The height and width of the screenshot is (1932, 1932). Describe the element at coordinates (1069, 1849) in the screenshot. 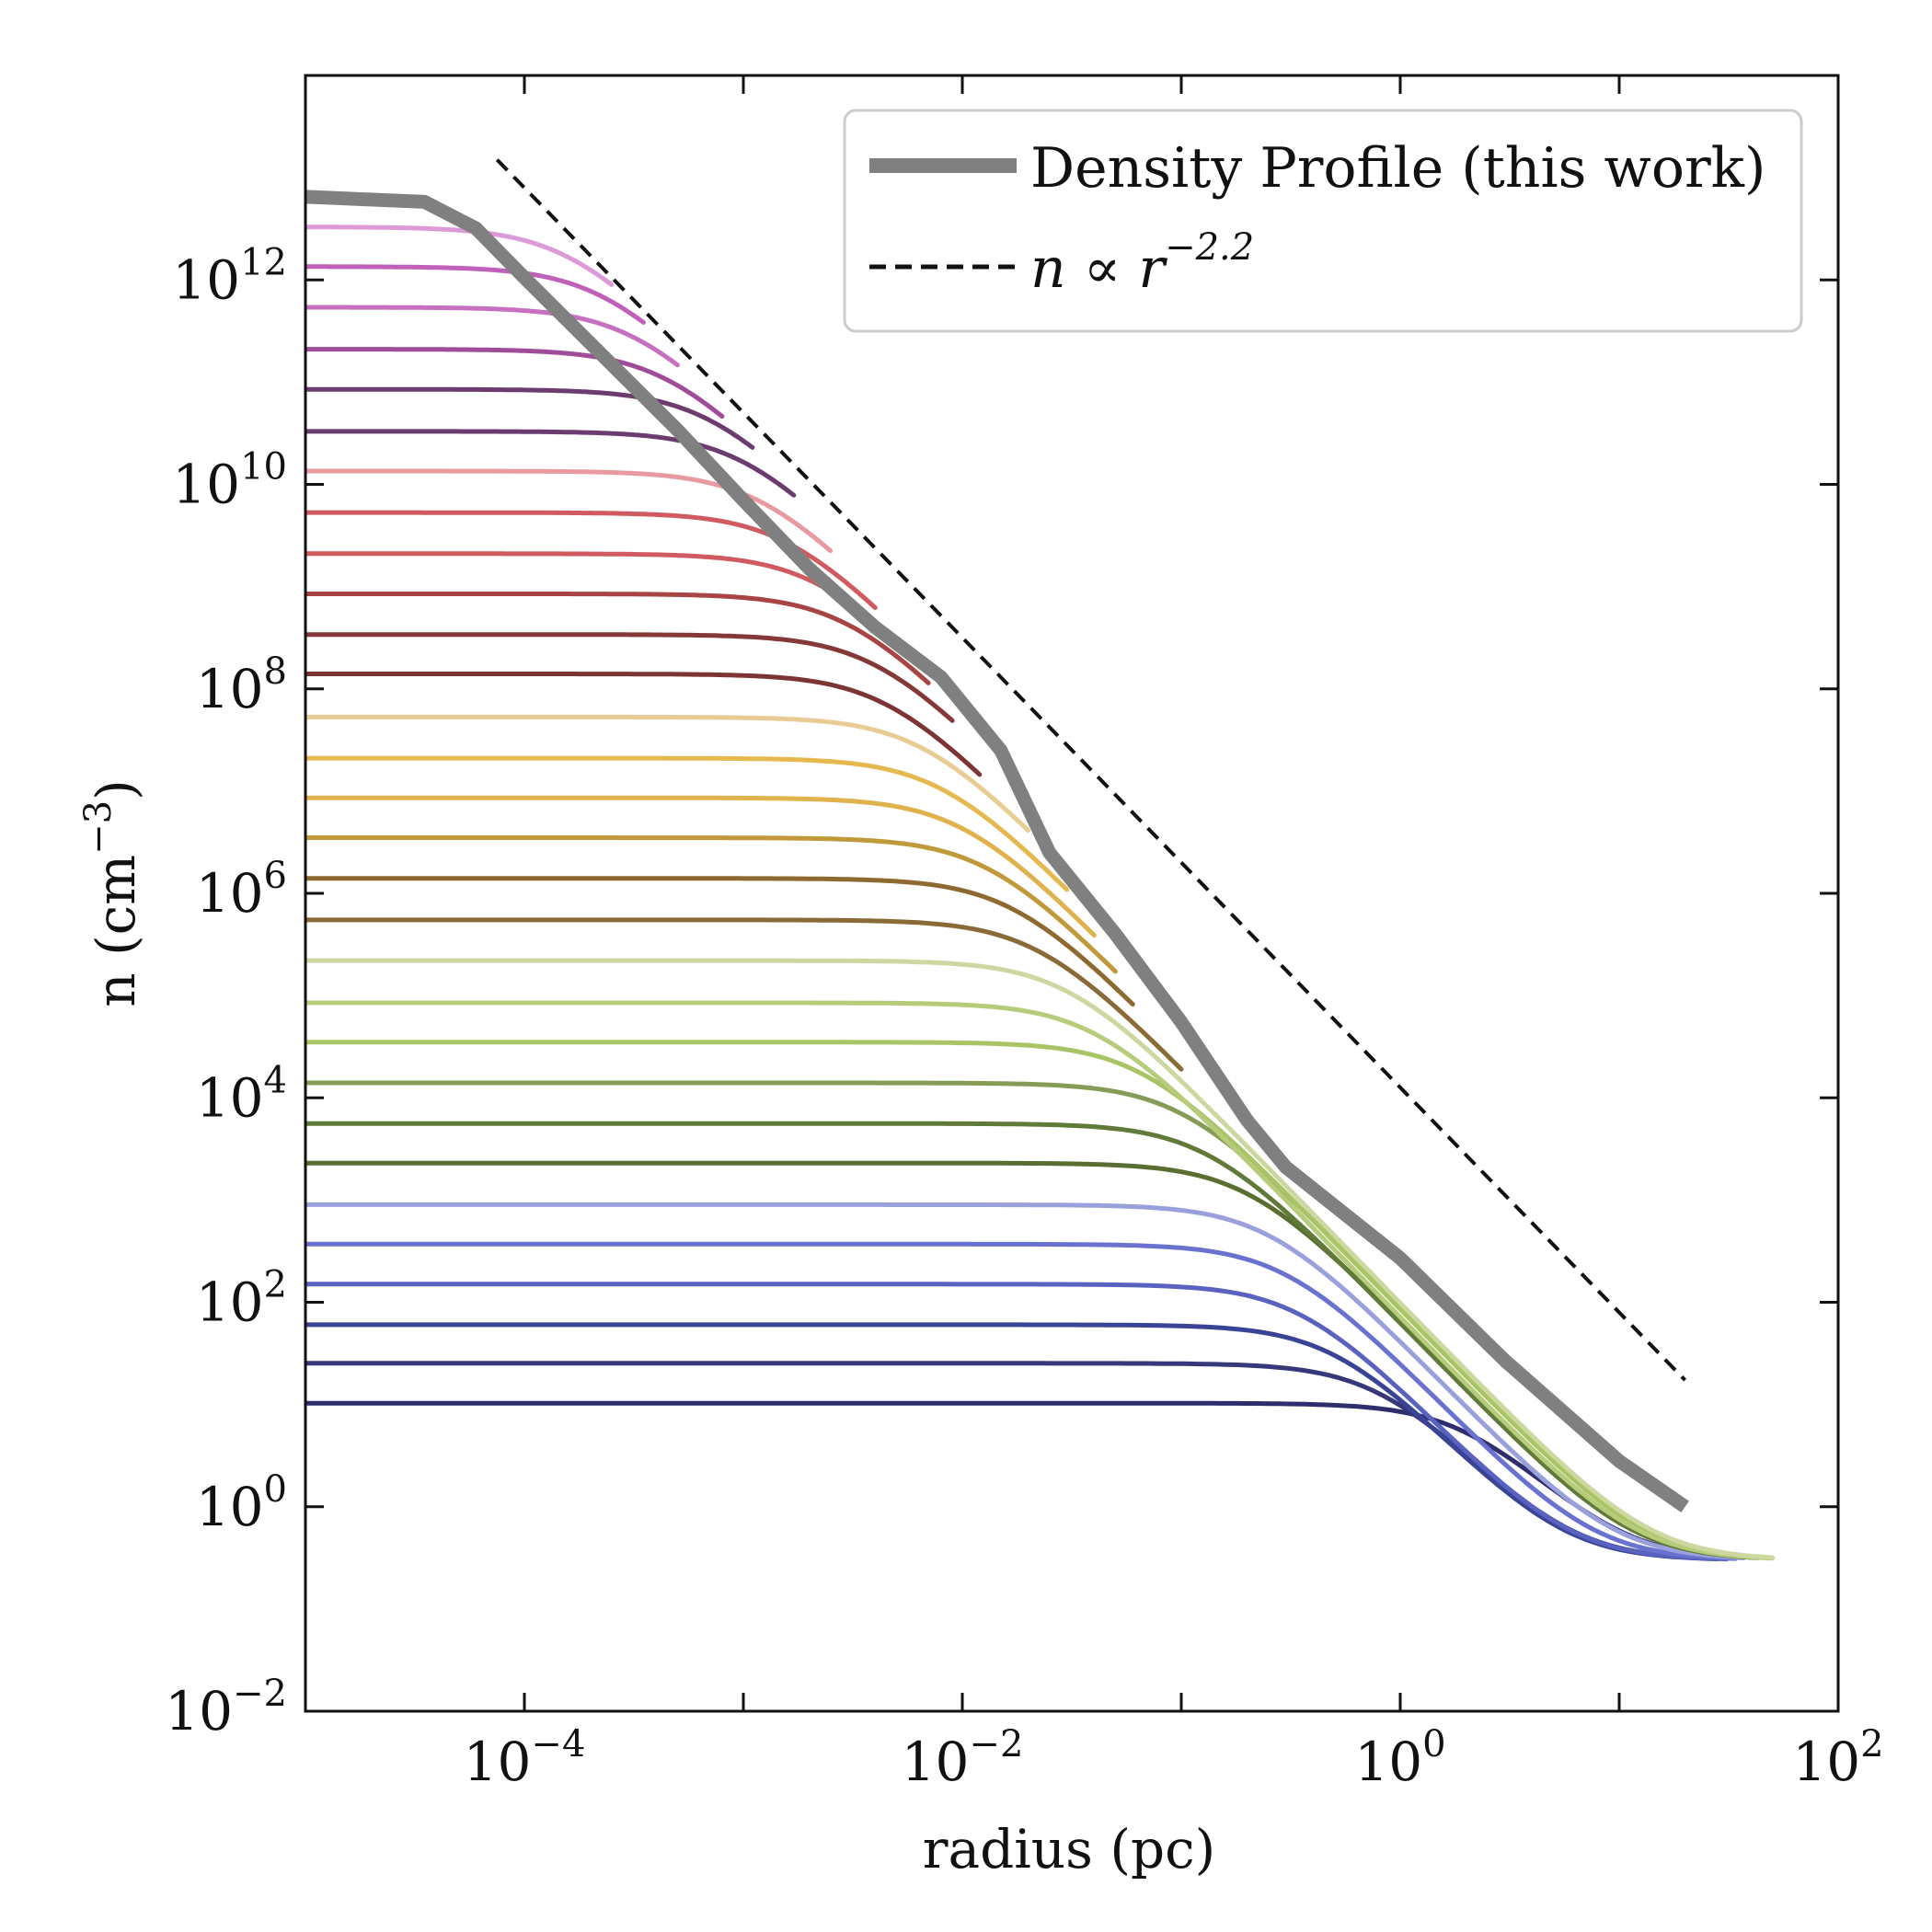

I see `x-axis-title: radius (pc)` at that location.